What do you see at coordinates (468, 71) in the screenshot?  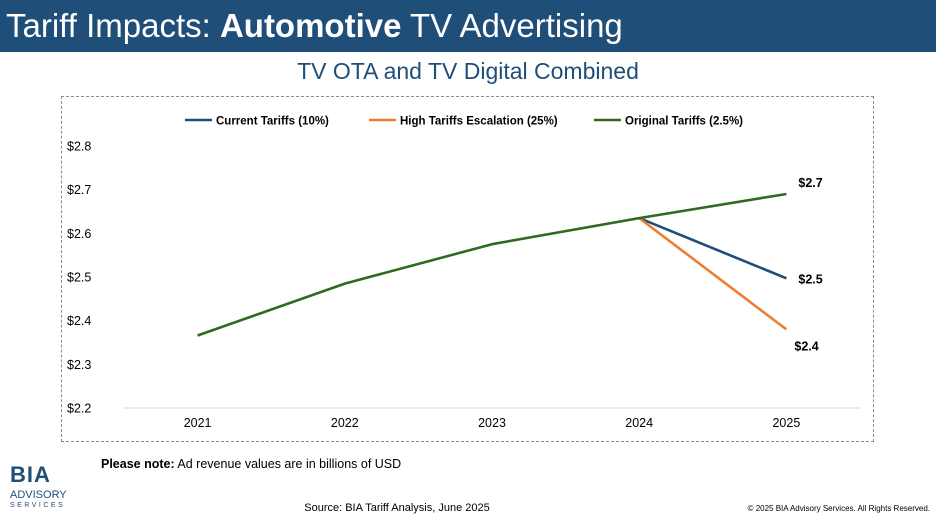 I see `chart-subtitle: TV OTA and TV Digital Combined` at bounding box center [468, 71].